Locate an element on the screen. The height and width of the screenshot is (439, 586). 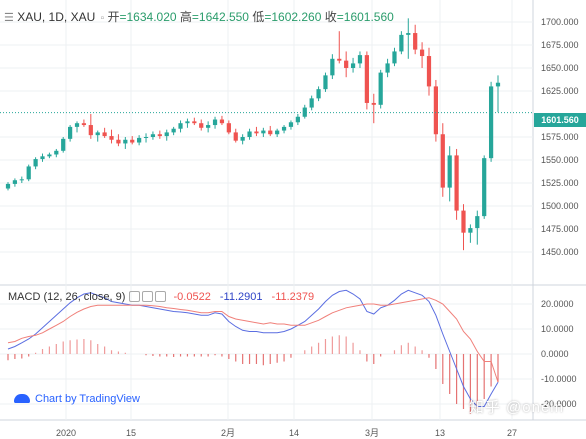
close-icon is located at coordinates (161, 296).